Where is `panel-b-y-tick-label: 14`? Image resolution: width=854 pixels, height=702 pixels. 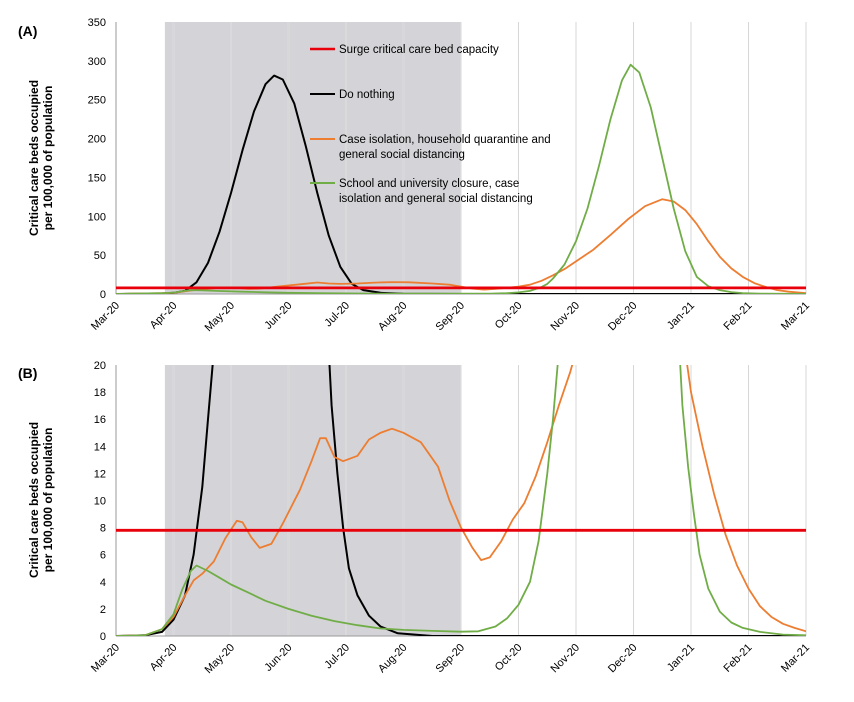
panel-b-y-tick-label: 14 is located at coordinates (100, 447).